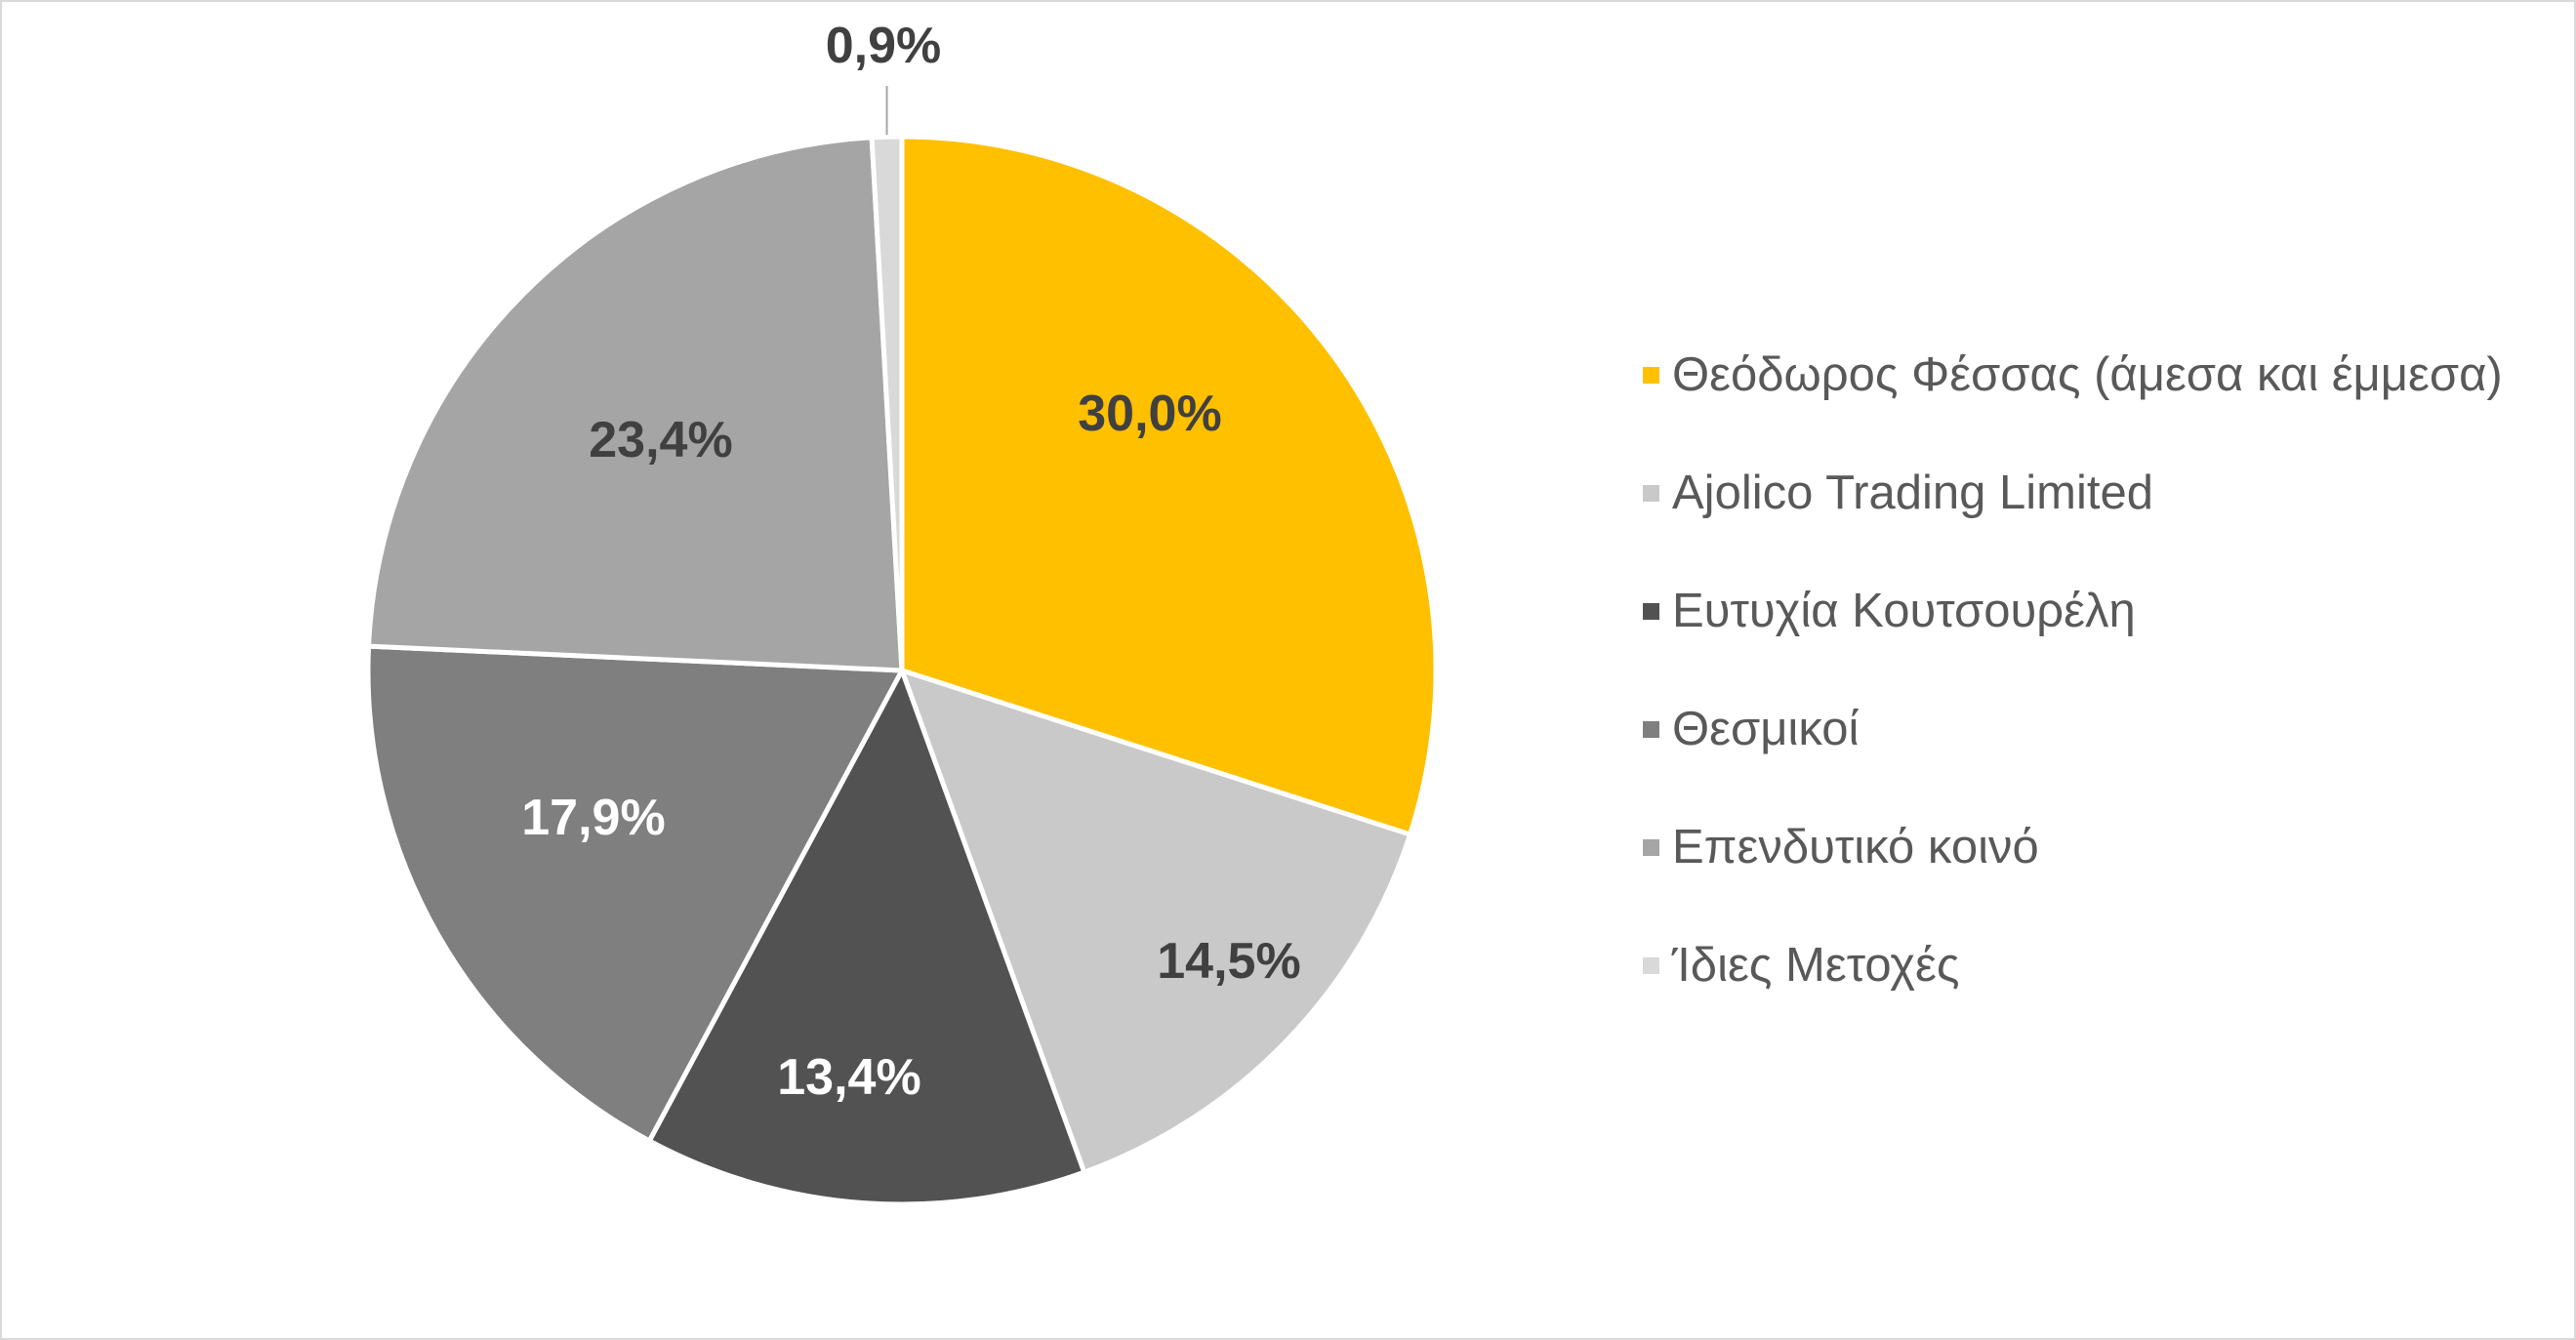 The height and width of the screenshot is (1340, 2576). Describe the element at coordinates (887, 403) in the screenshot. I see `pie-slice-treasury-shares` at that location.